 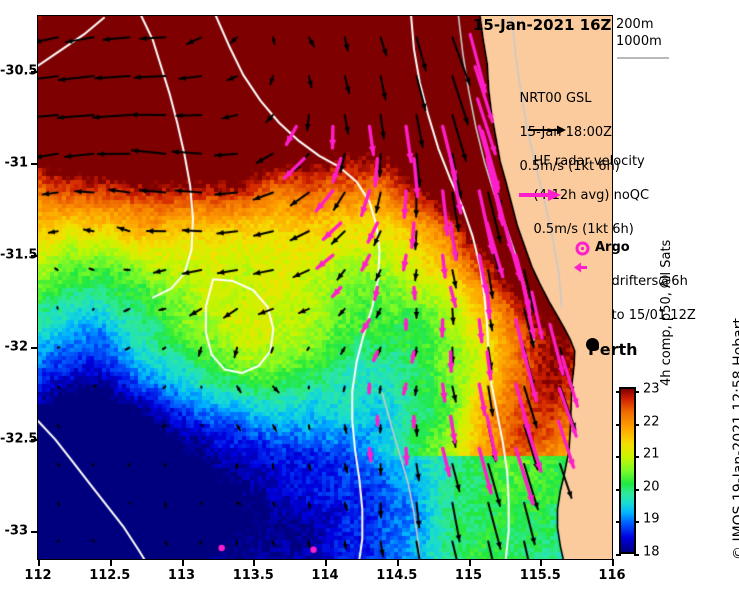 I want to click on colorbar-tick-label: 22, so click(x=651, y=422).